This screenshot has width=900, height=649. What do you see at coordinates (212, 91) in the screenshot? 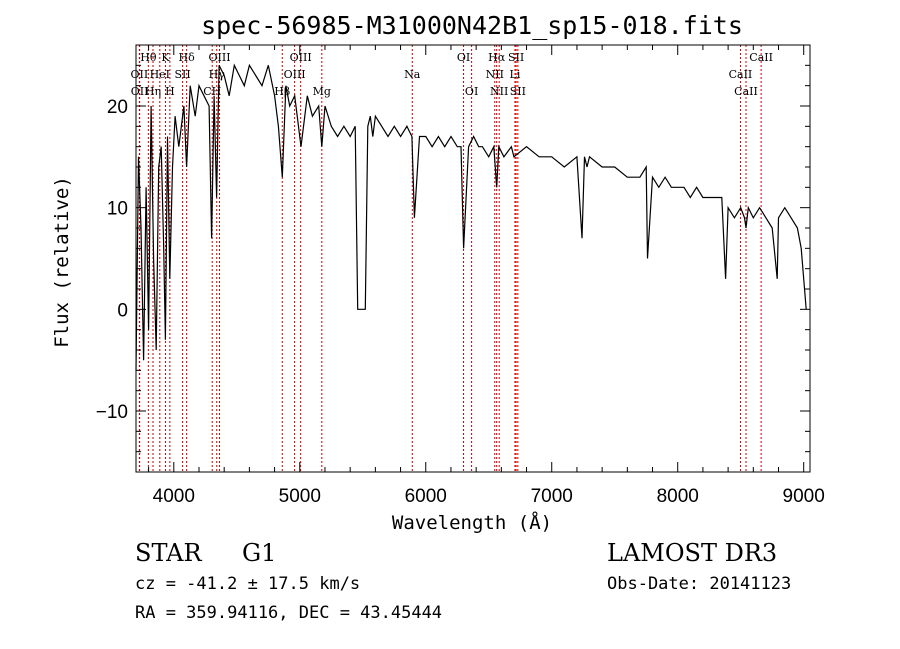
I see `line-label-11: CH` at bounding box center [212, 91].